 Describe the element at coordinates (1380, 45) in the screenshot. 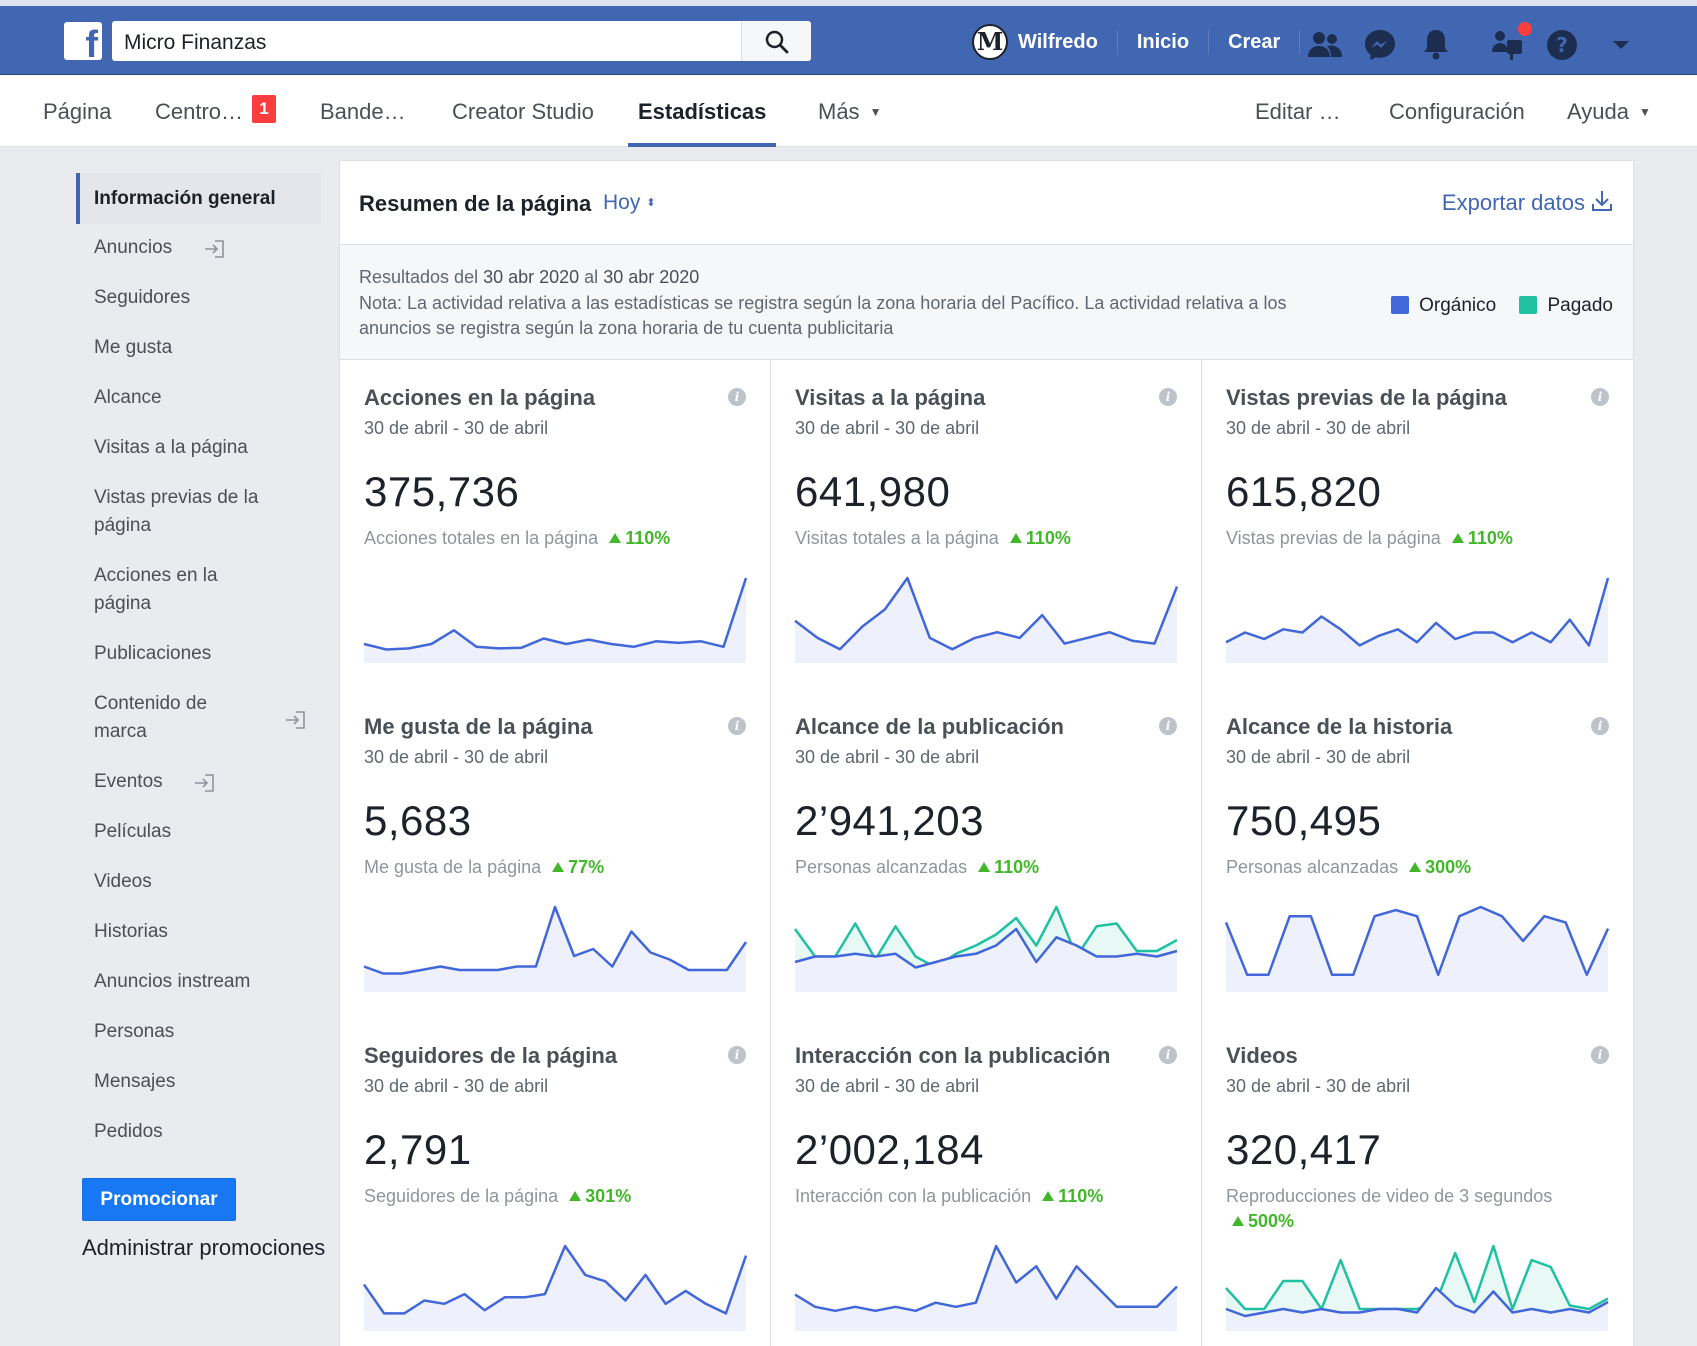

I see `messenger-icon` at that location.